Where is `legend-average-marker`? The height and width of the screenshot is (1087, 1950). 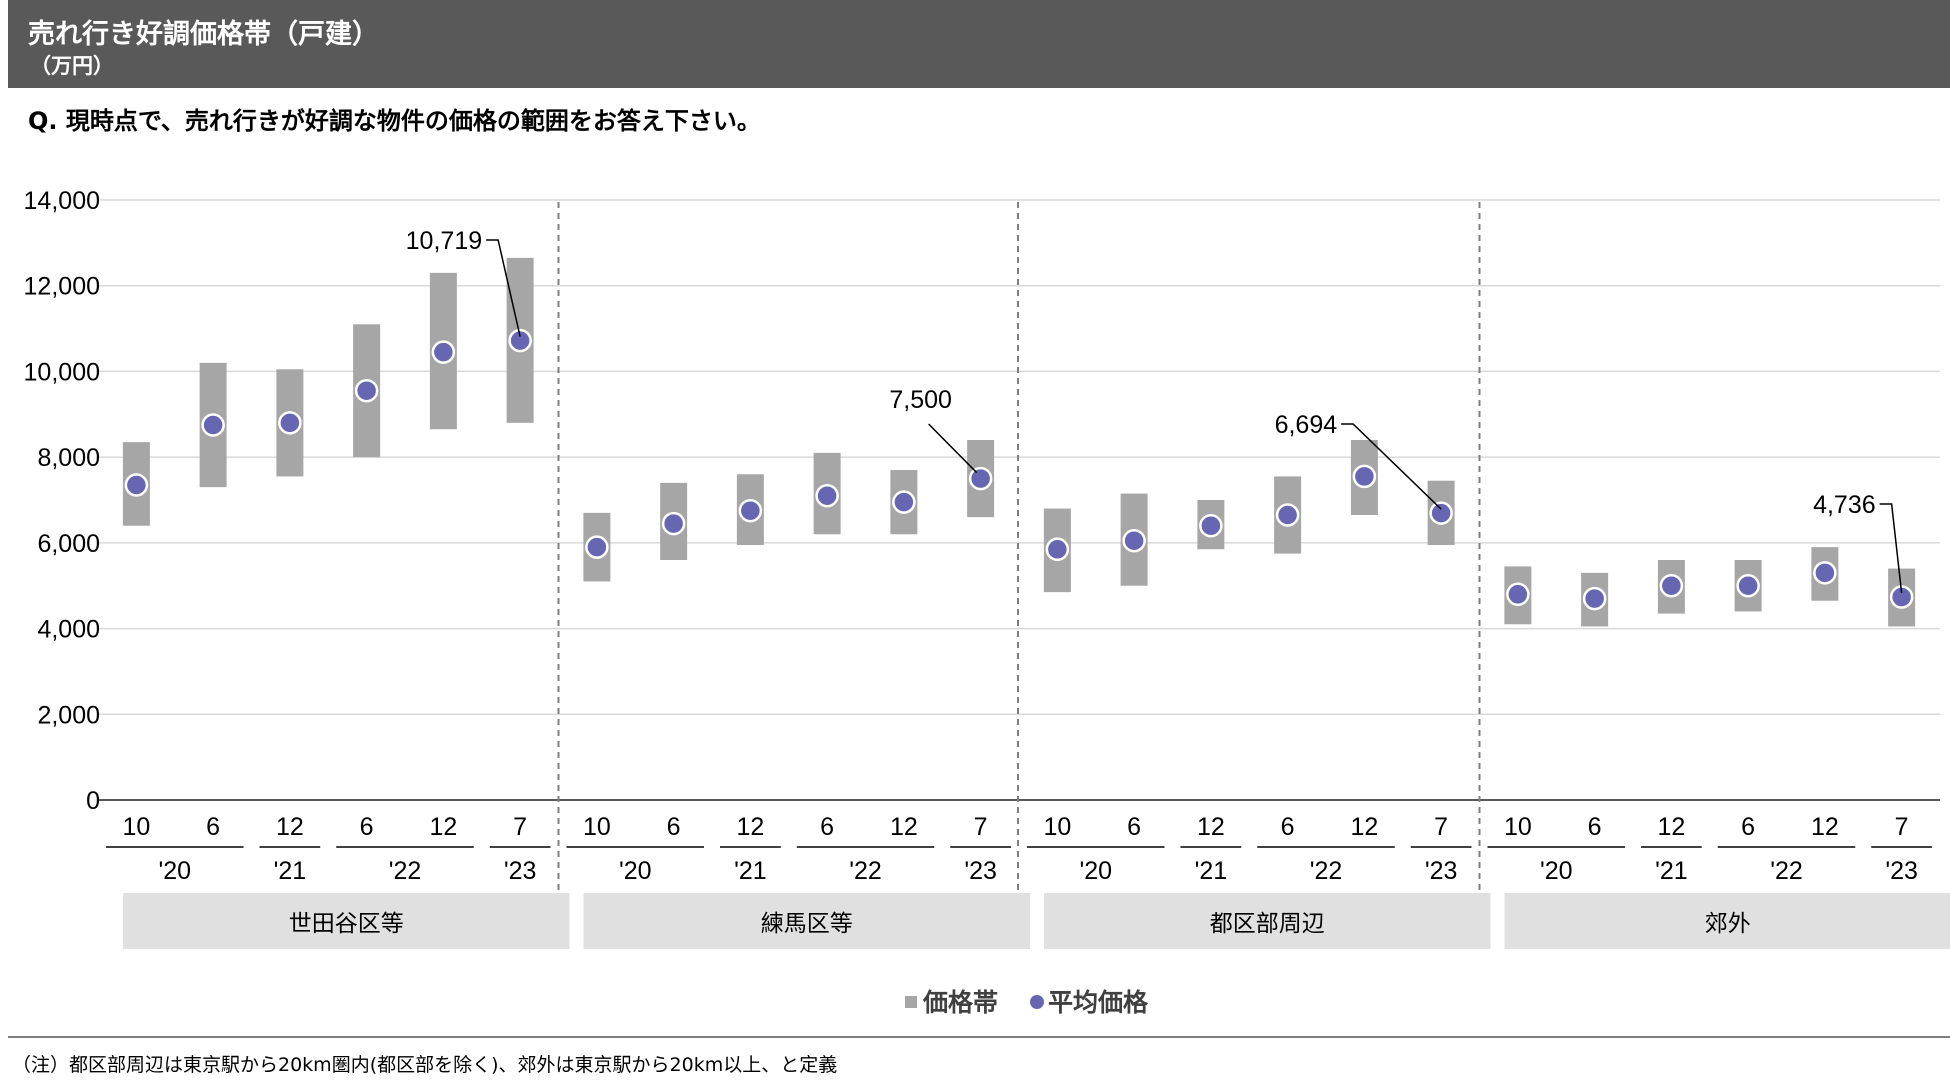 legend-average-marker is located at coordinates (1037, 1002).